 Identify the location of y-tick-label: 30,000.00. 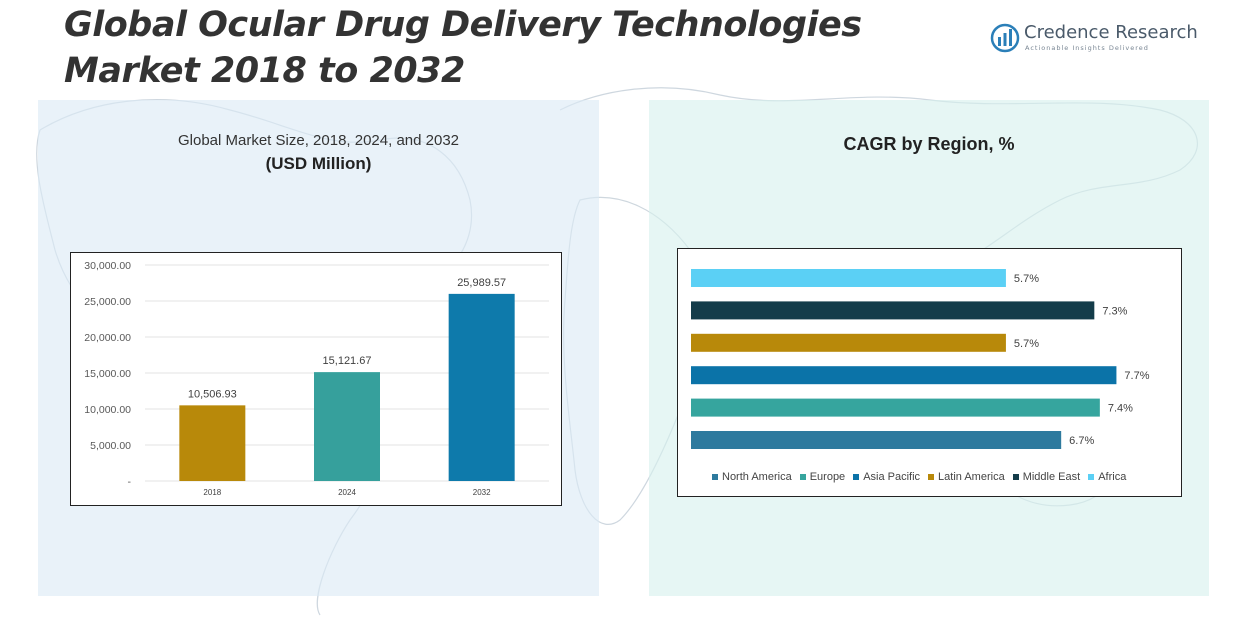
(107, 266).